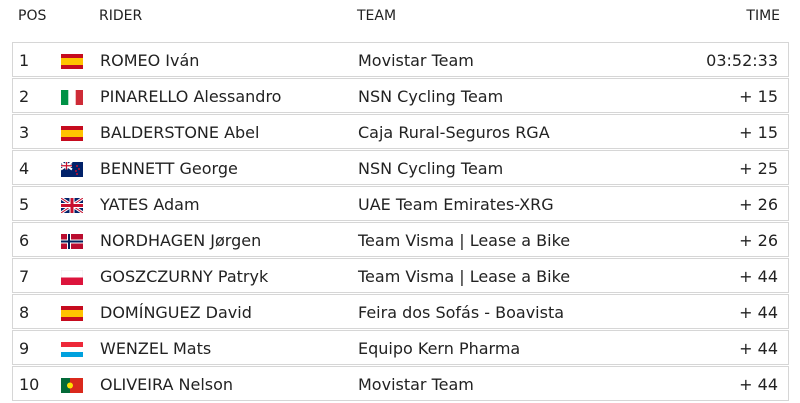 The width and height of the screenshot is (800, 403). What do you see at coordinates (156, 348) in the screenshot?
I see `rider-name: WENZEL Mats` at bounding box center [156, 348].